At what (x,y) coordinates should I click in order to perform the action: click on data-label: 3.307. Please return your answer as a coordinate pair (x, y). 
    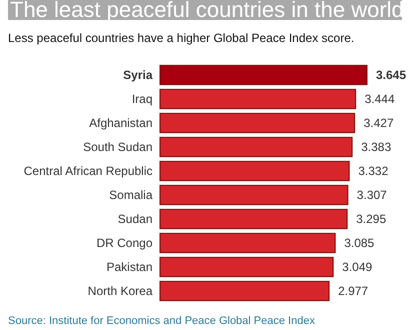
    Looking at the image, I should click on (372, 195).